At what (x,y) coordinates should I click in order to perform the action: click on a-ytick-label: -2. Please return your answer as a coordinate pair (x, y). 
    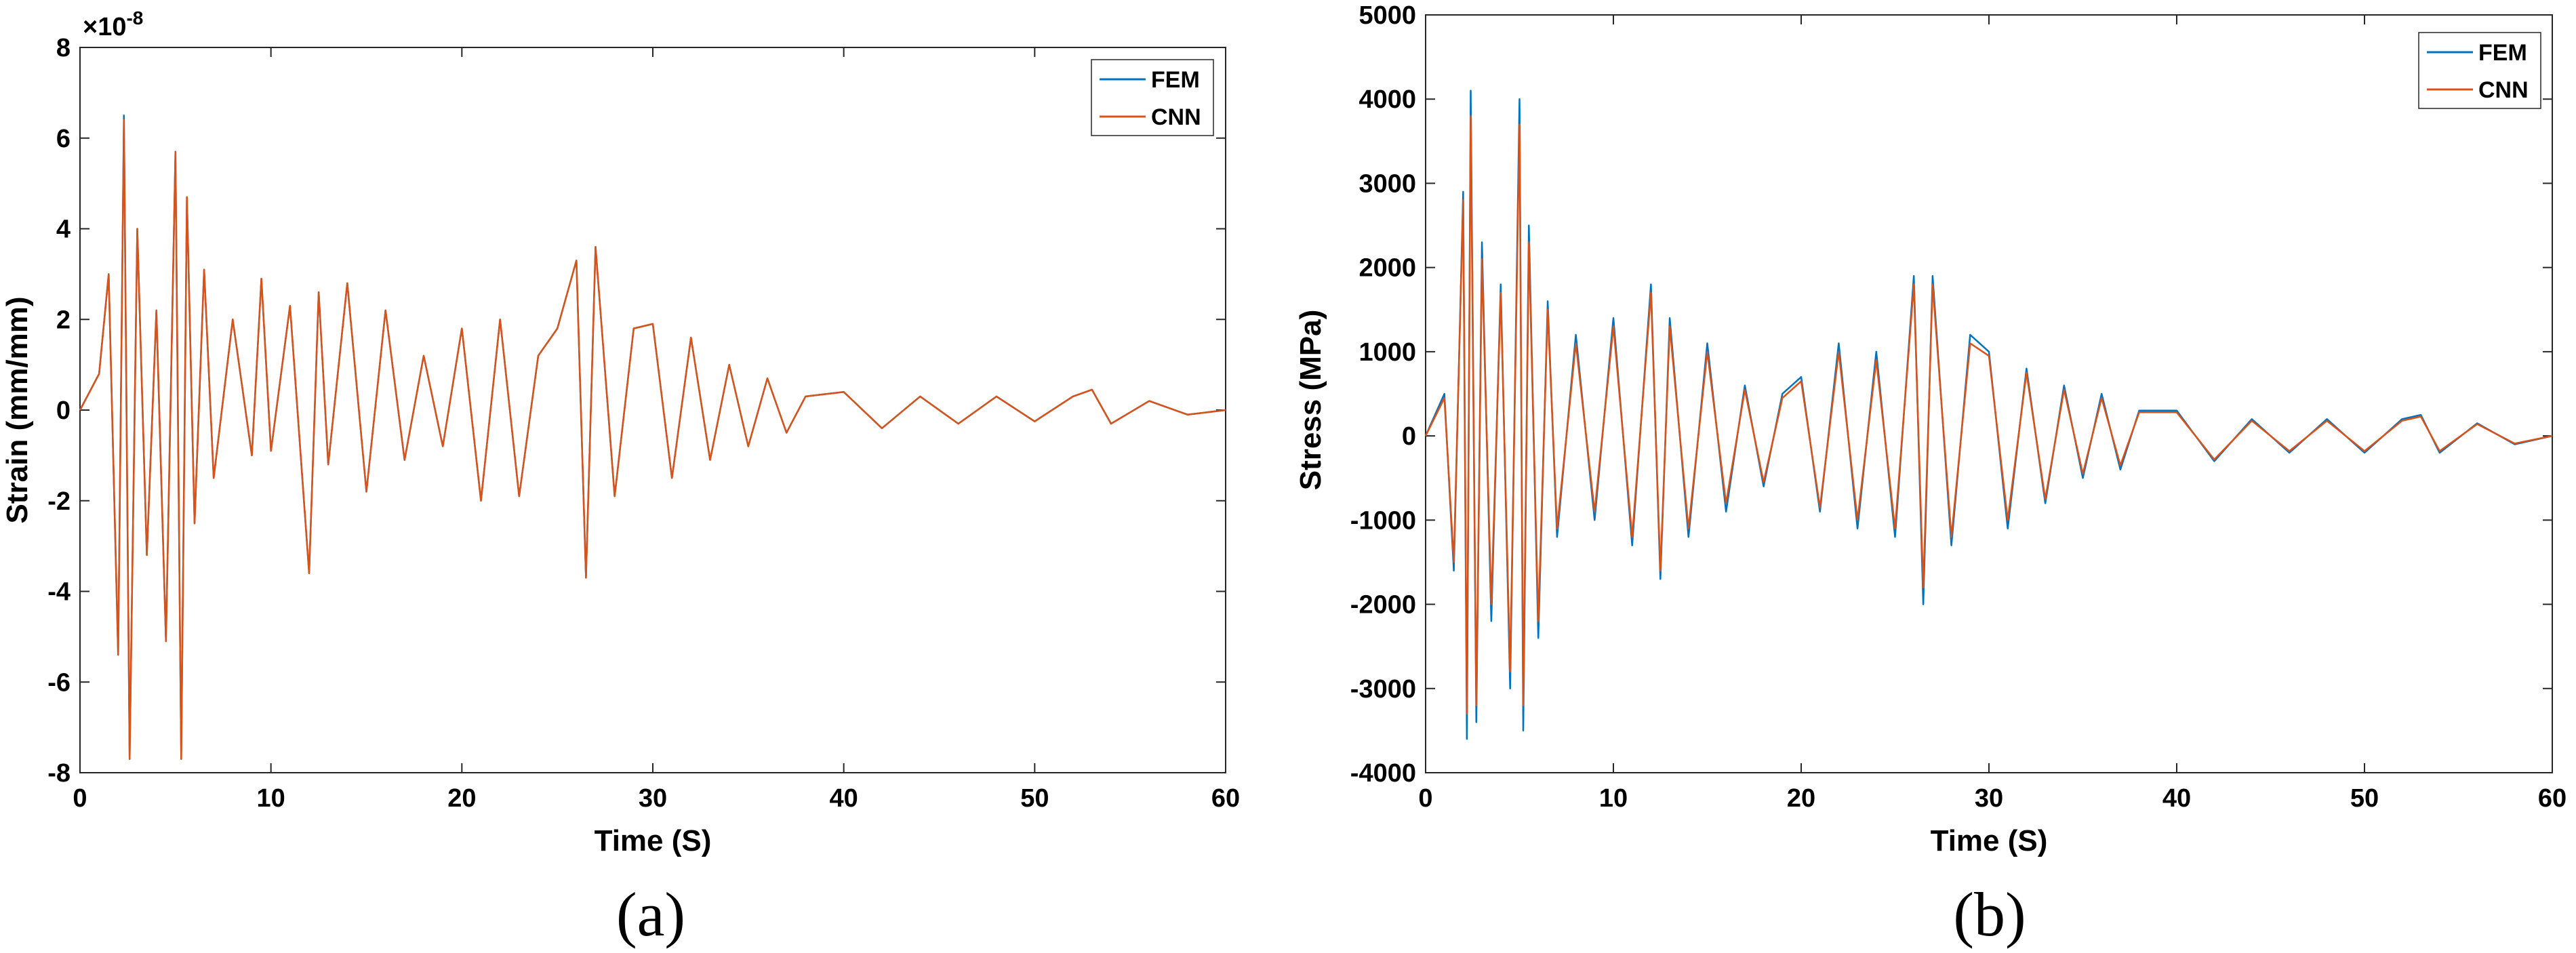
    Looking at the image, I should click on (59, 501).